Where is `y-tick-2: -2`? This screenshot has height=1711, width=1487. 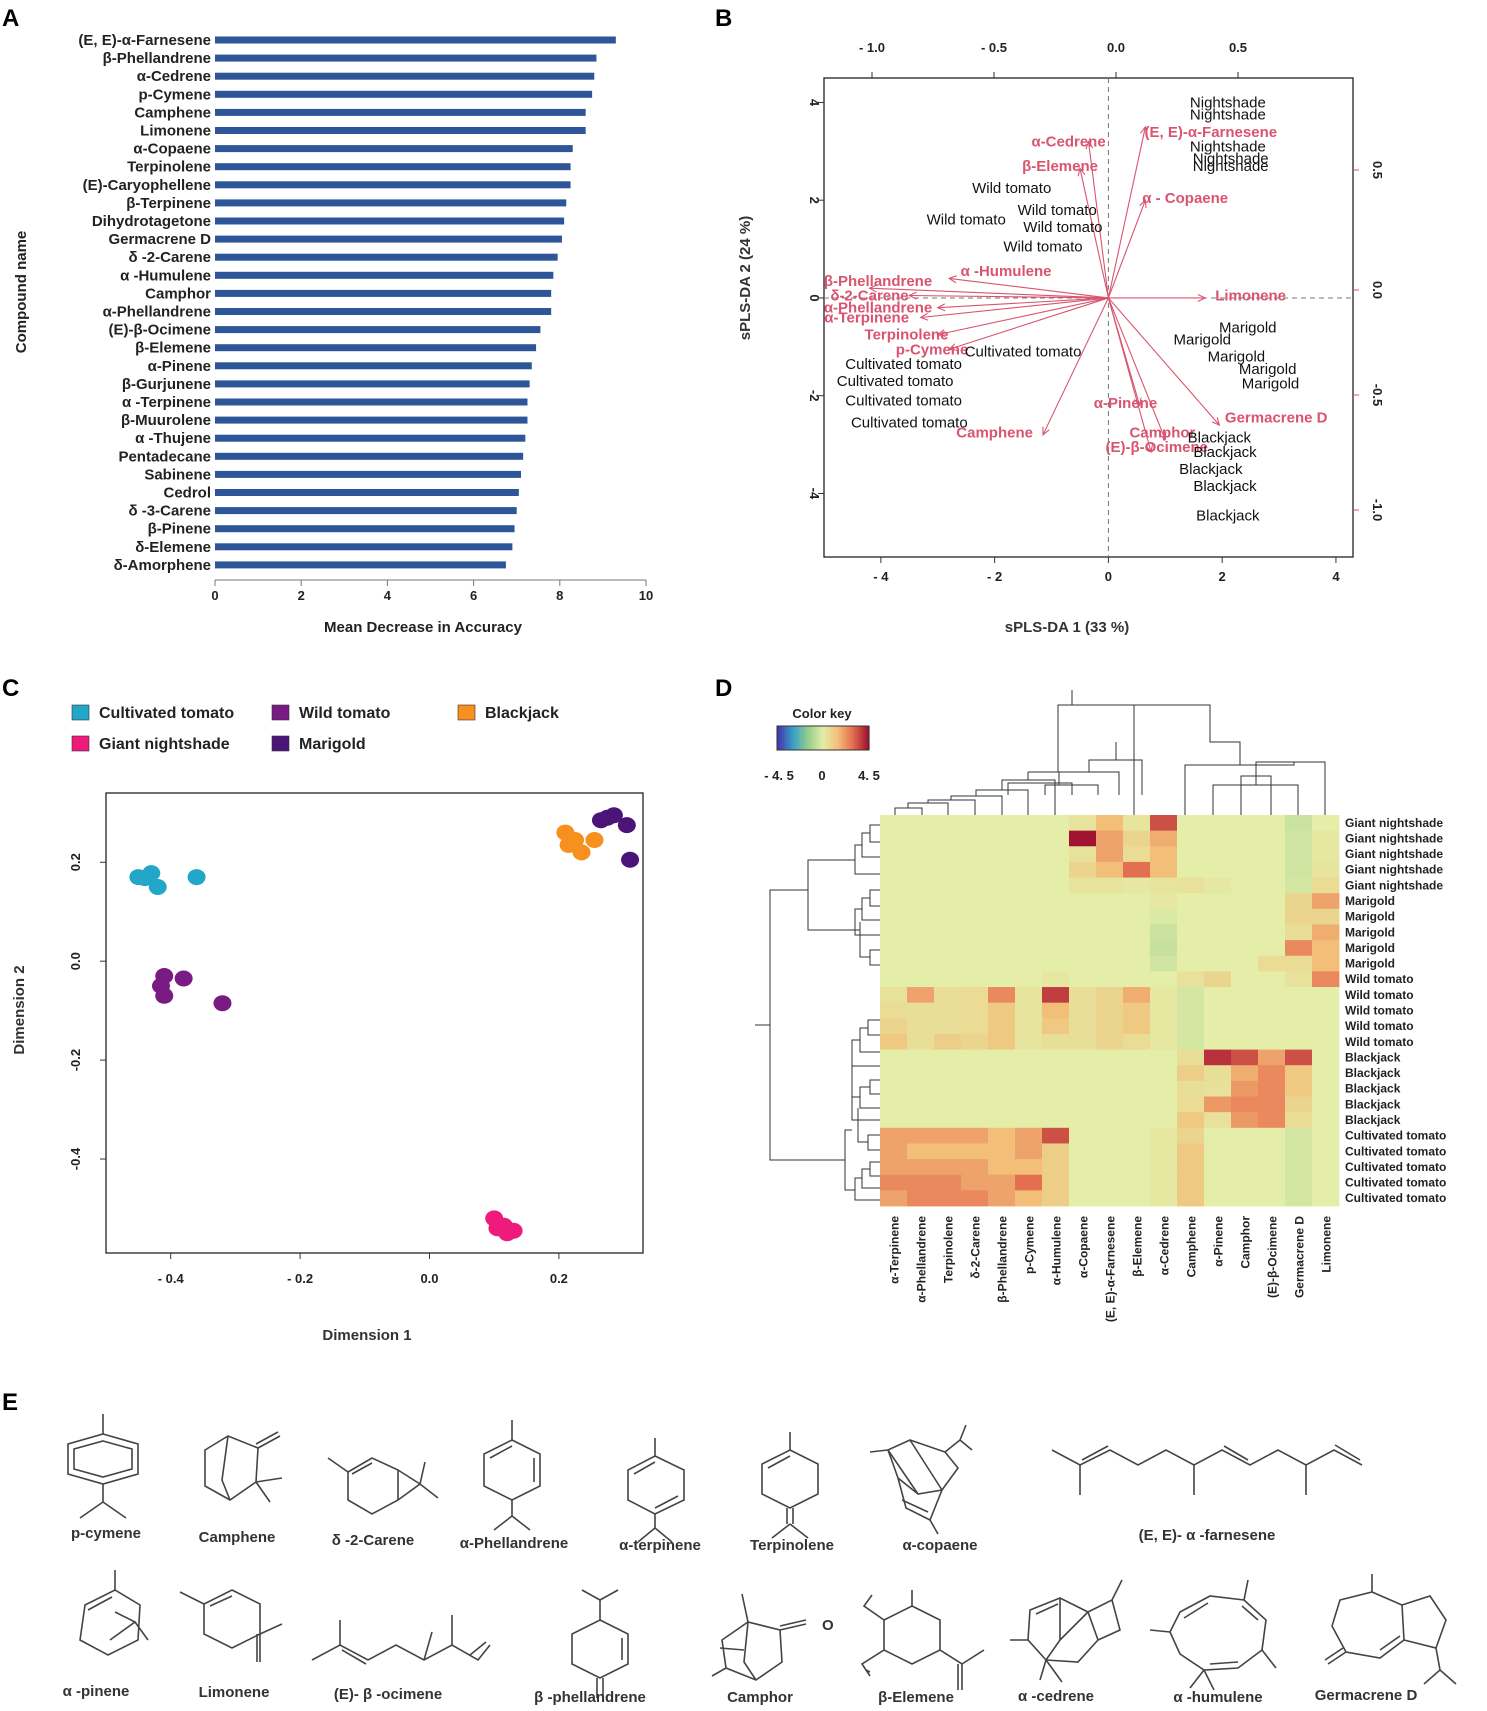 y-tick-2: -2 is located at coordinates (814, 396).